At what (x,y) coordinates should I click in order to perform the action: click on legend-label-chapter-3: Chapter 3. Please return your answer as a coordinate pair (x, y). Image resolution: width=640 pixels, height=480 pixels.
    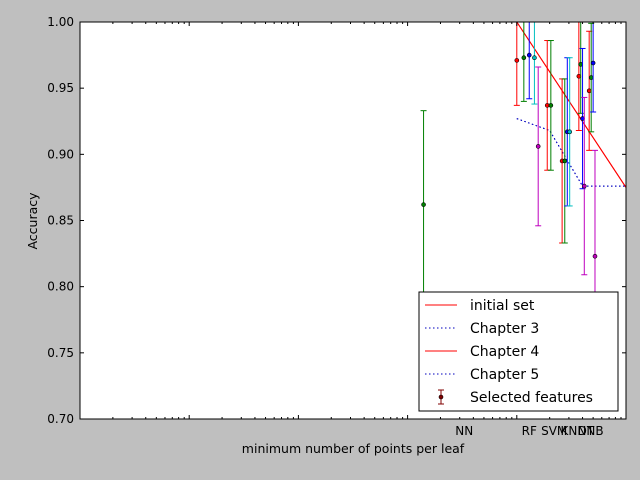
    Looking at the image, I should click on (504, 329).